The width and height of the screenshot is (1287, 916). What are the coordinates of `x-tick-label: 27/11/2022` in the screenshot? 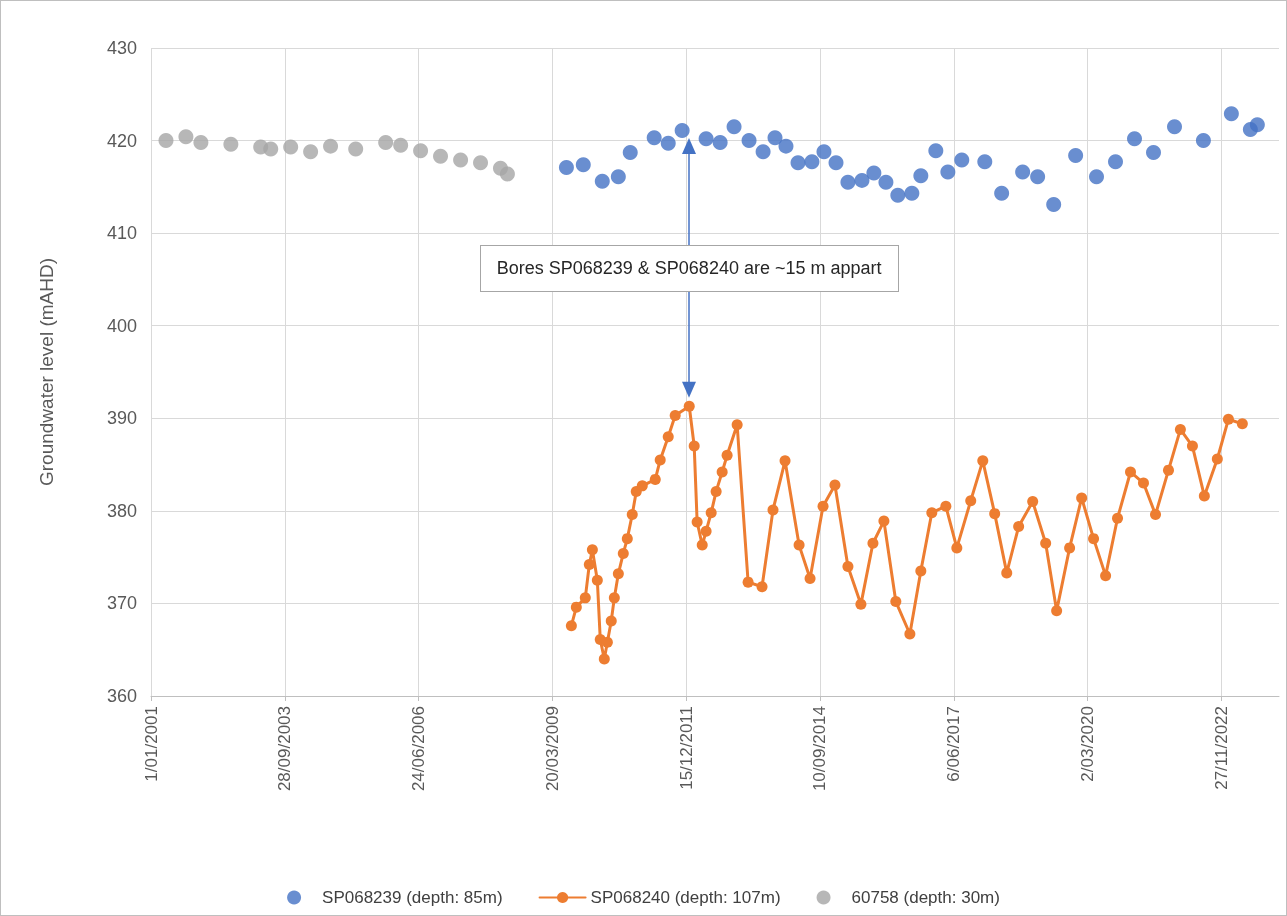 It's located at (1221, 748).